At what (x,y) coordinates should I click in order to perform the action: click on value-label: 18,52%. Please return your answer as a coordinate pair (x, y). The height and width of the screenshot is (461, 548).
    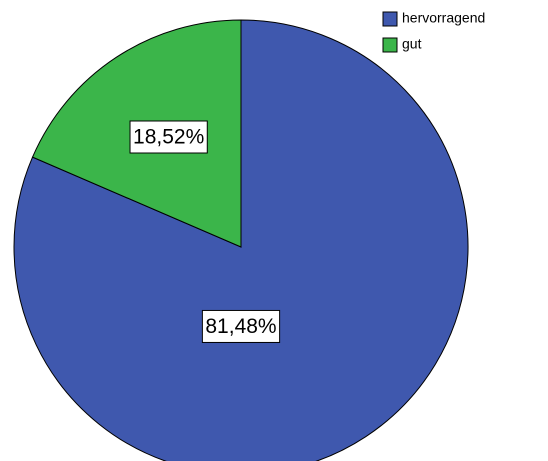
    Looking at the image, I should click on (168, 137).